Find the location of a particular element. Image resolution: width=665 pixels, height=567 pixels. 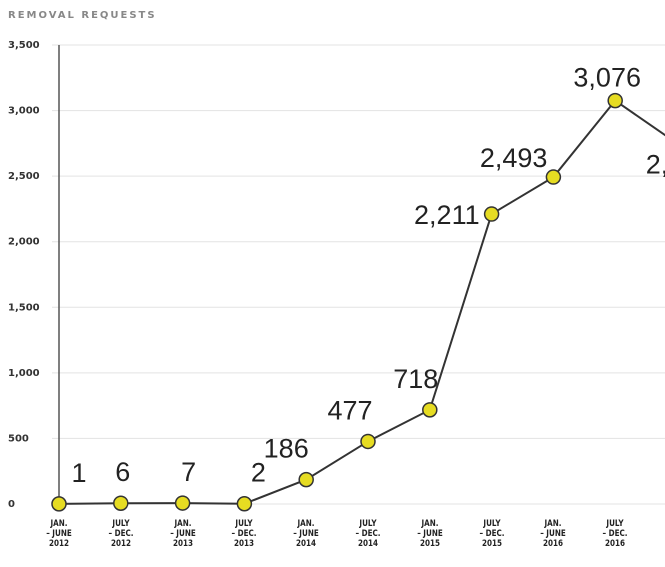

x-tick-label: JAN. – JUNE 2016 is located at coordinates (553, 534).